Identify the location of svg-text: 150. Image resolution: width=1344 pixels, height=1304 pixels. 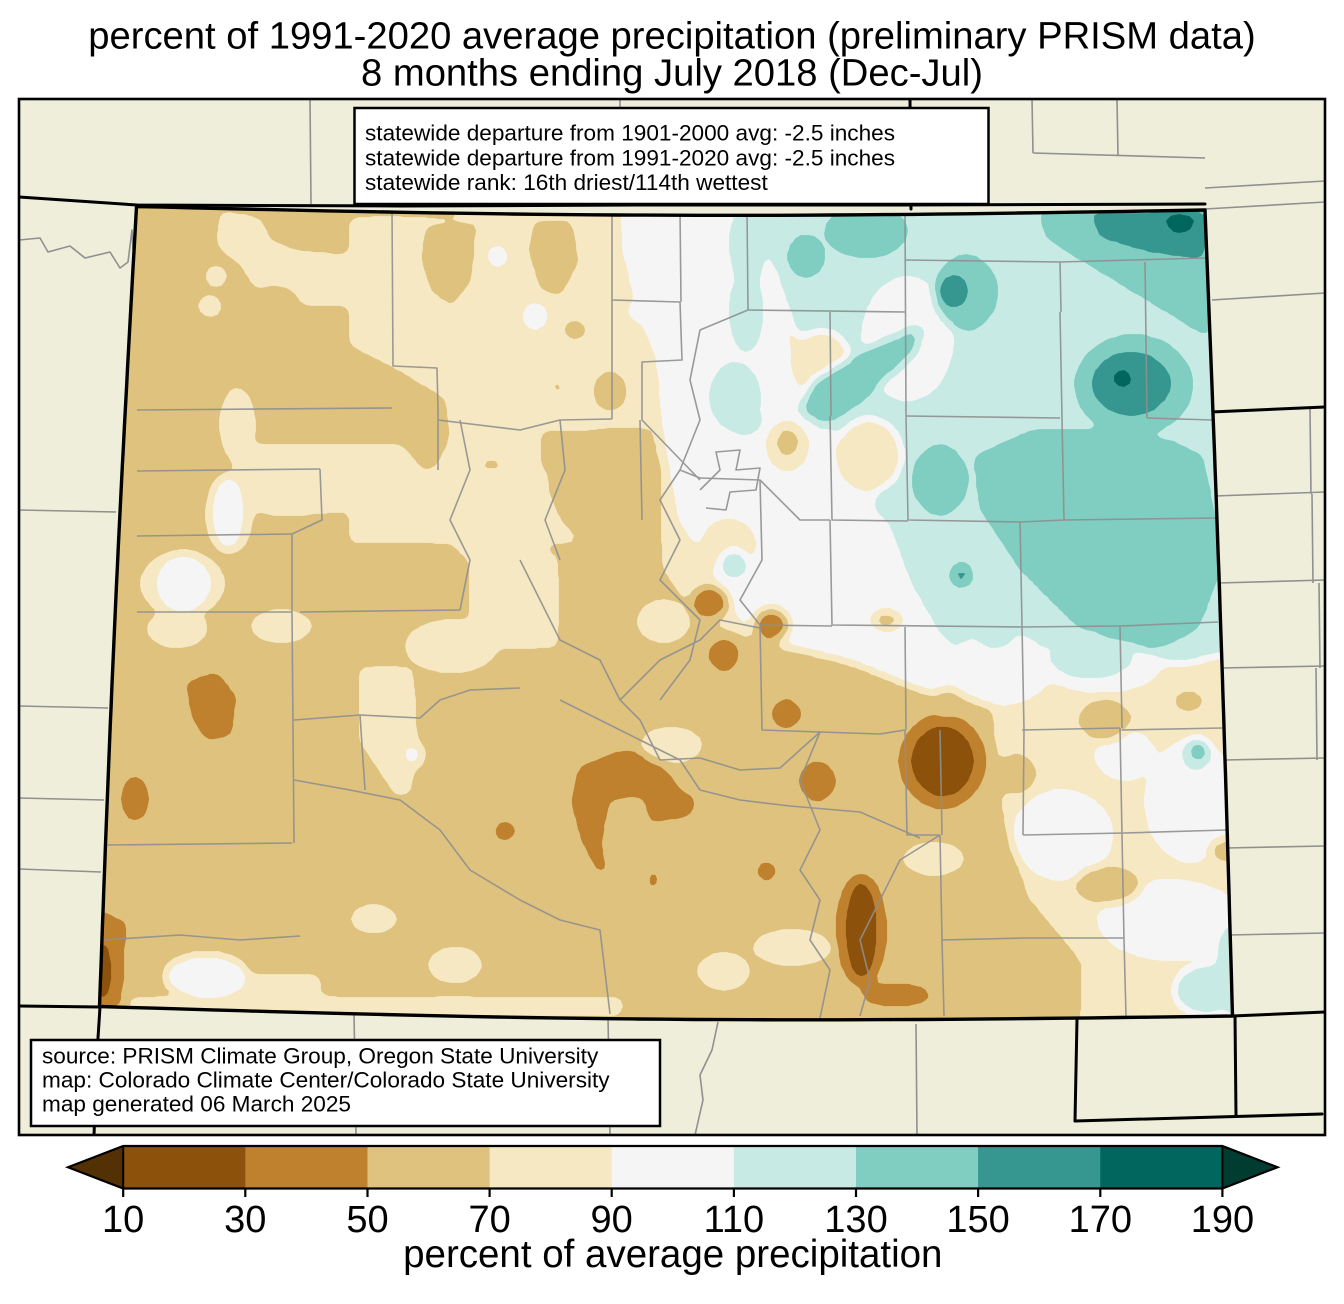
(977, 1220).